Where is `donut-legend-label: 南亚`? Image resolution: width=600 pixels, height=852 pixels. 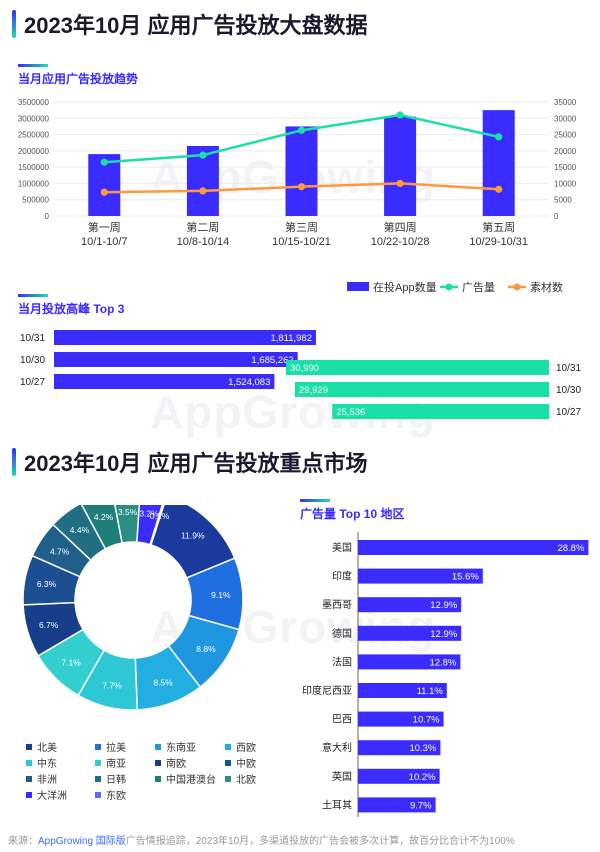 donut-legend-label: 南亚 is located at coordinates (116, 763).